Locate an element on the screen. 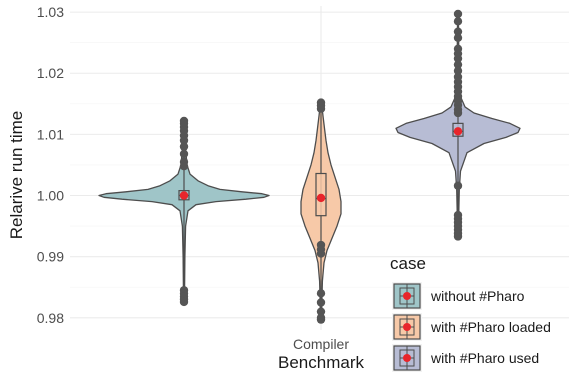  y-tick-labels: 0.98 0.99 1.00 1.01 1.02 1.03 is located at coordinates (50, 165).